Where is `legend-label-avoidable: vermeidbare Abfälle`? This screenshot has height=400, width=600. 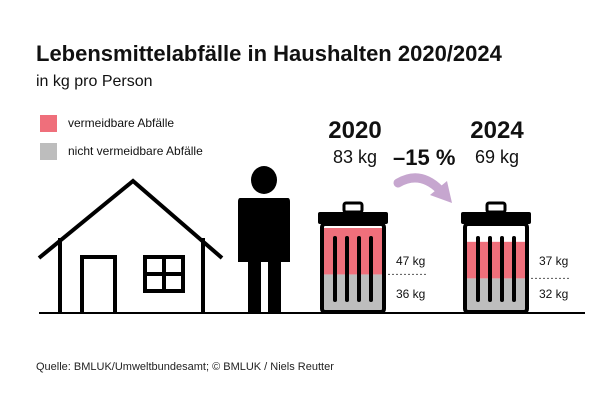
legend-label-avoidable: vermeidbare Abfälle is located at coordinates (121, 123).